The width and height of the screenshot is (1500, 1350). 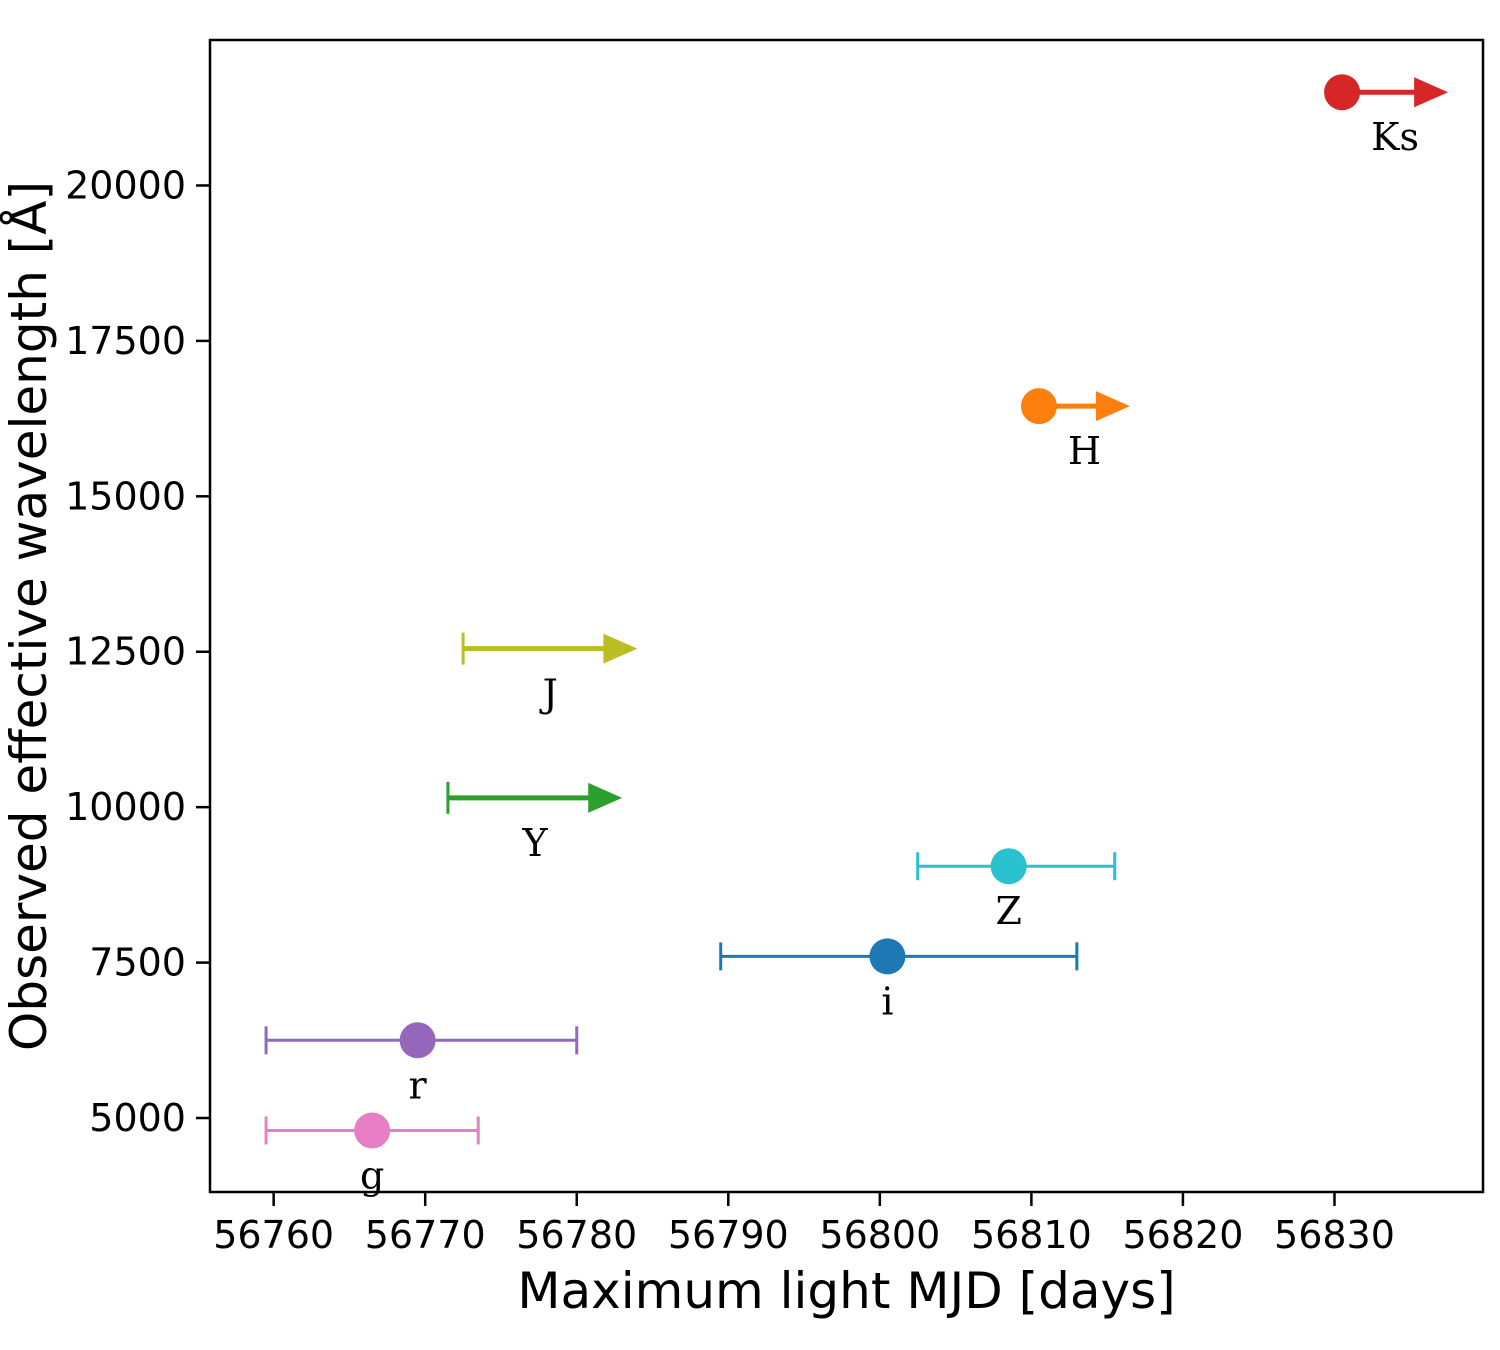 I want to click on series-H: H, so click(x=1075, y=430).